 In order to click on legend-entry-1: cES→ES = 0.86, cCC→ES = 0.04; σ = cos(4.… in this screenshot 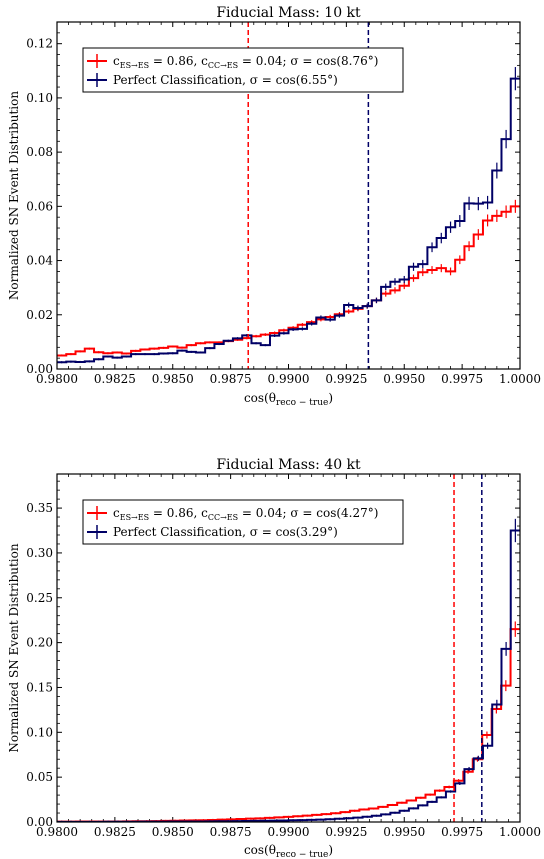, I will do `click(245, 514)`.